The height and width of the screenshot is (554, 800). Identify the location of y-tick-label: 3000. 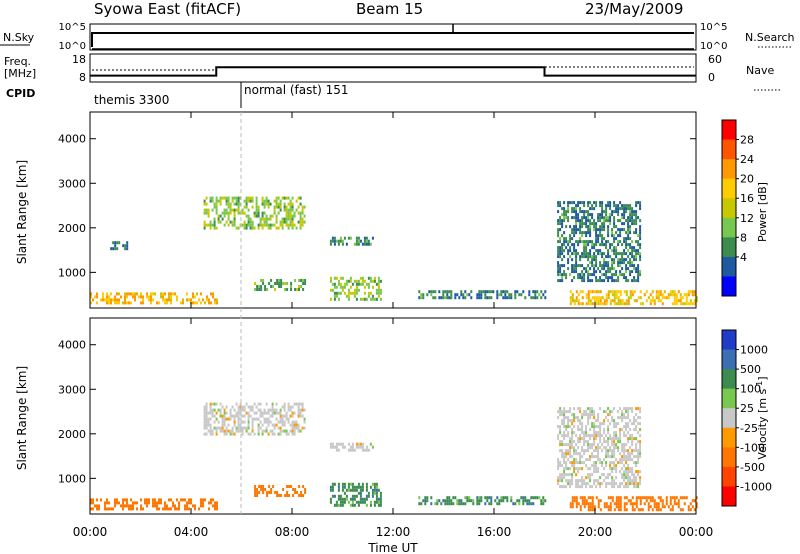
(72, 389).